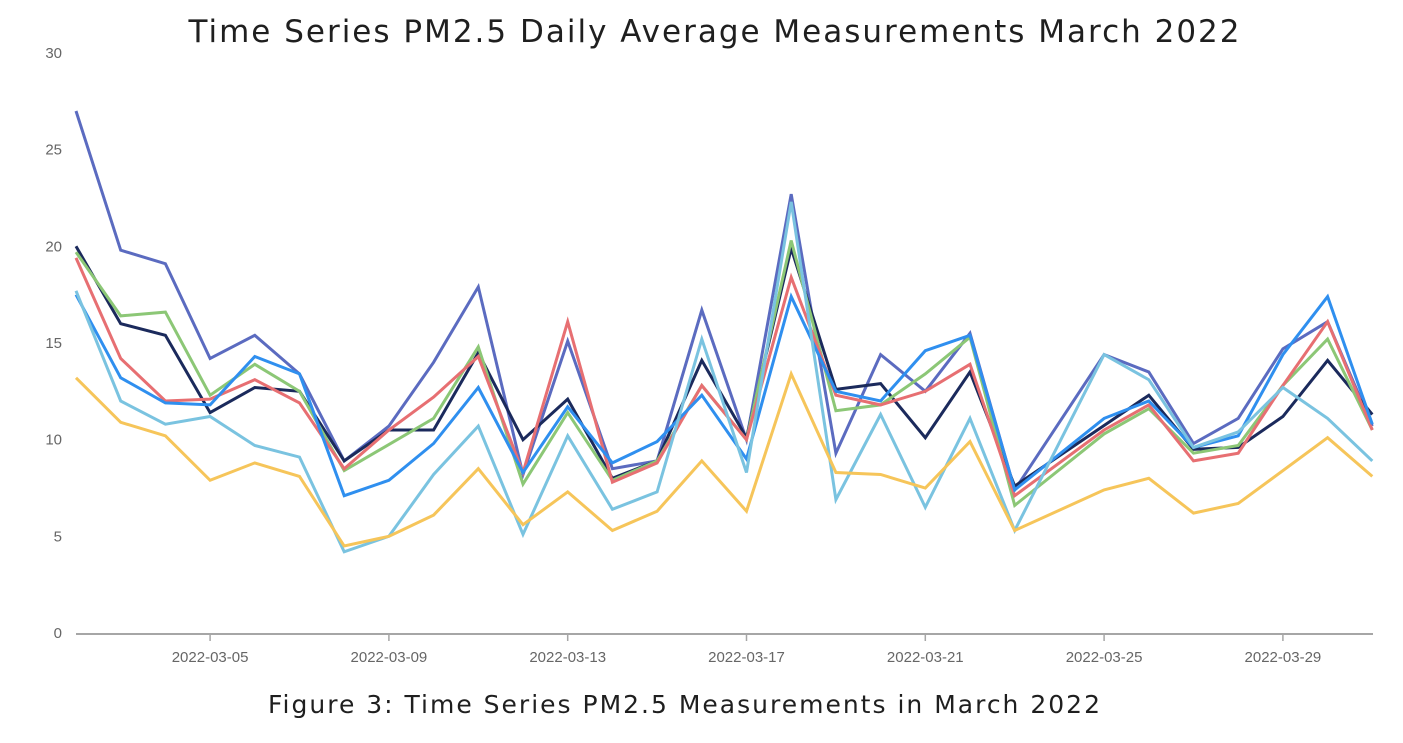 The image size is (1403, 743). Describe the element at coordinates (1283, 657) in the screenshot. I see `x-tick-label: 2022-03-29` at that location.